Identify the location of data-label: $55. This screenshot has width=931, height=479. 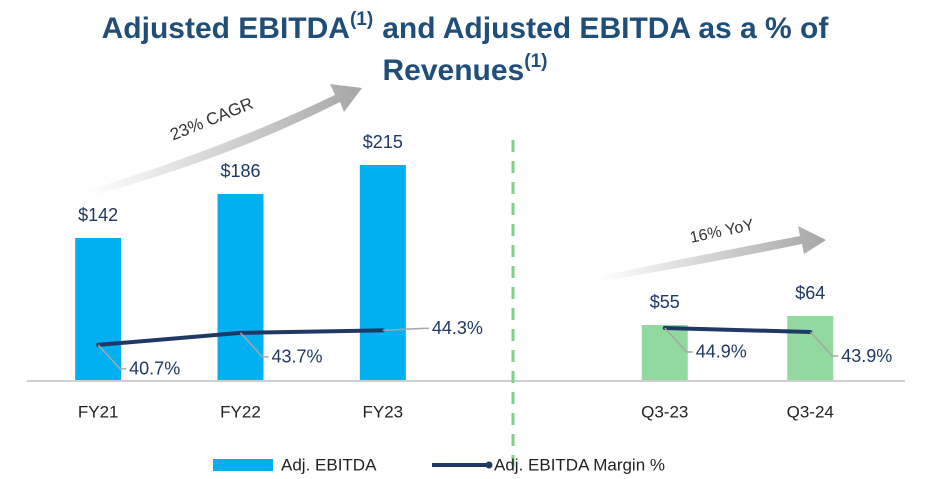
(665, 302).